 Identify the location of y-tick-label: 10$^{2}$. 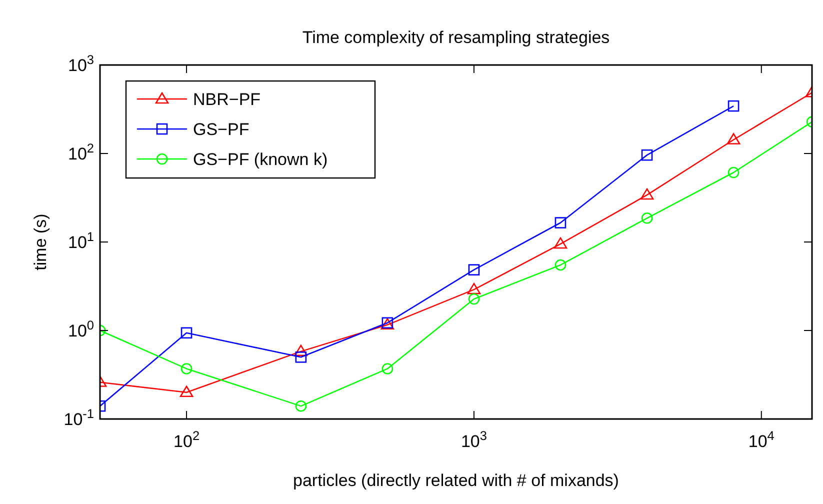
(81, 152).